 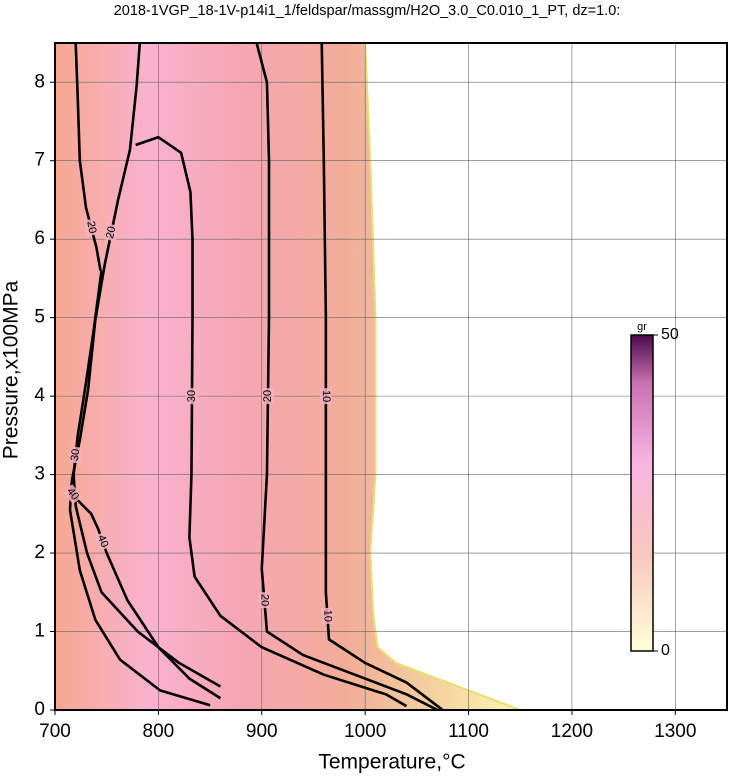 I want to click on x-tick-label: 1100, so click(x=468, y=731).